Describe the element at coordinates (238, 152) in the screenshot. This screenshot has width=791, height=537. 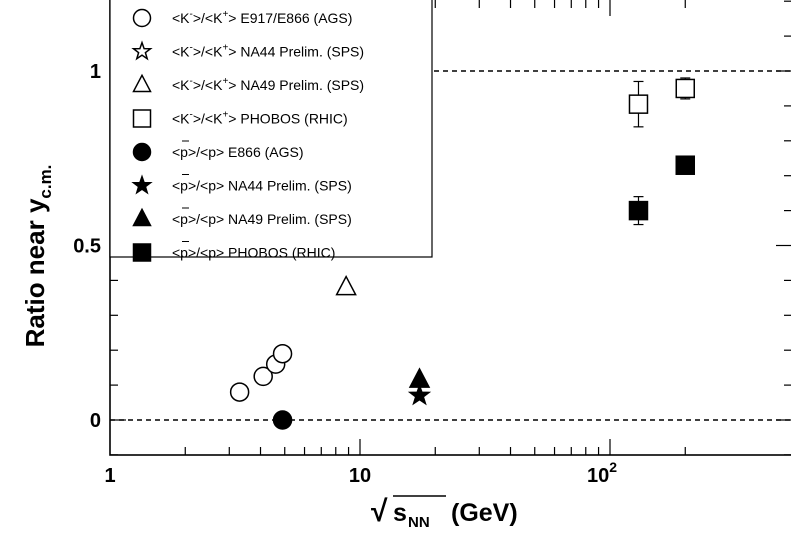
I see `legend-label: <p>/<p> E866 (AGS)` at that location.